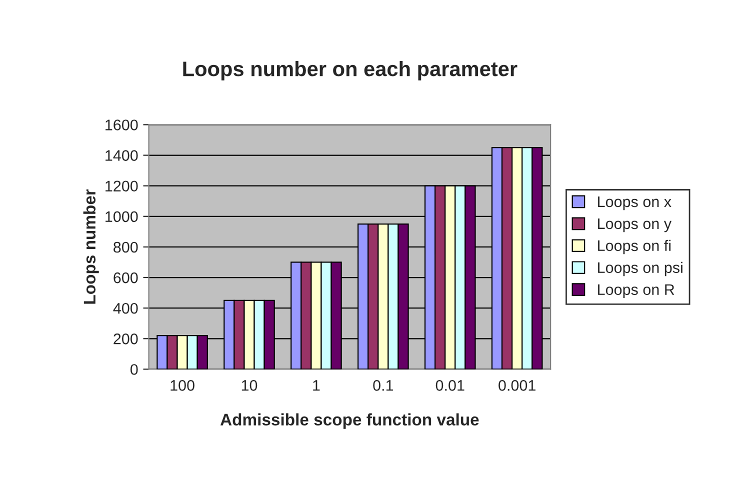 The height and width of the screenshot is (489, 744). What do you see at coordinates (450, 385) in the screenshot?
I see `x-tick-label: 0.01` at bounding box center [450, 385].